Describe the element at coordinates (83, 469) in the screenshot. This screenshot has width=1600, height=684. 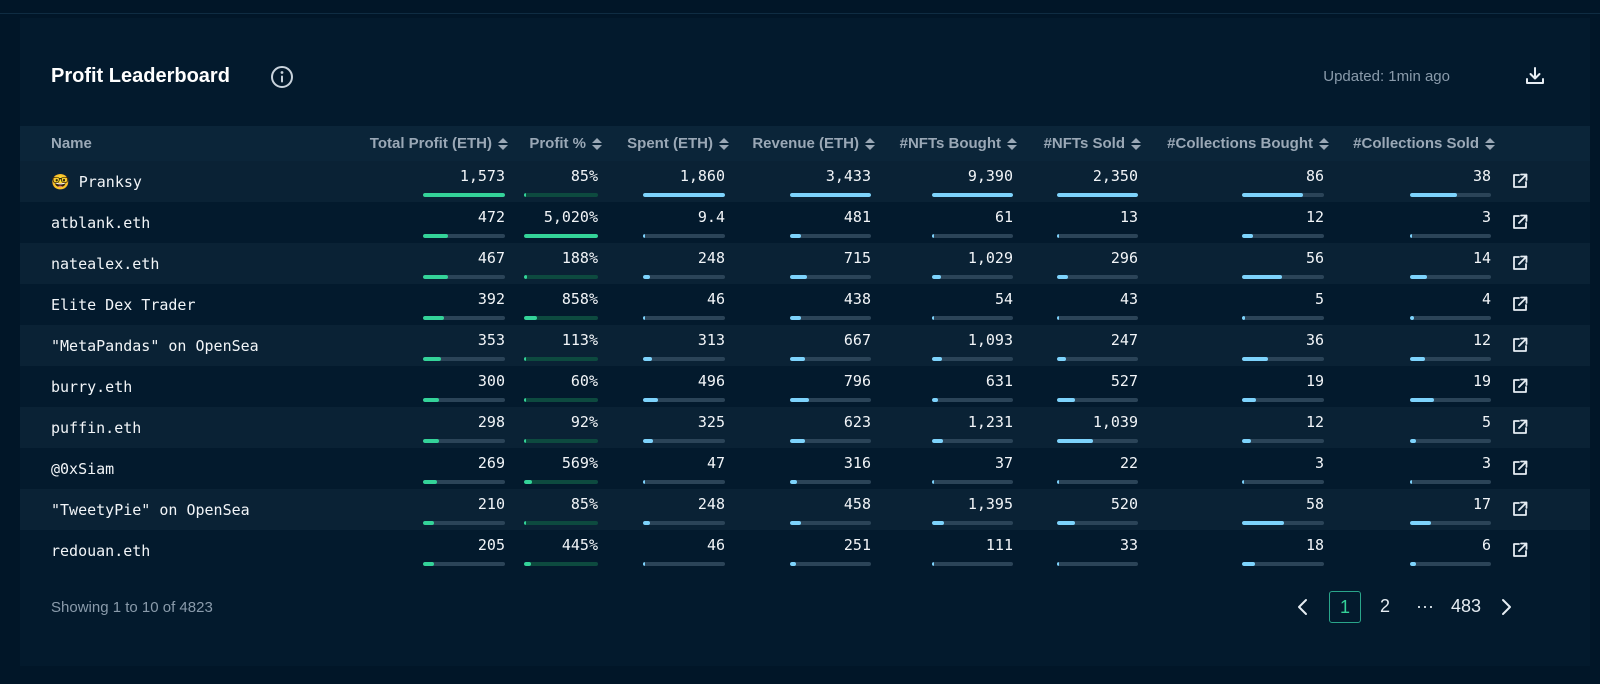
I see `row-name: @0xSiam` at that location.